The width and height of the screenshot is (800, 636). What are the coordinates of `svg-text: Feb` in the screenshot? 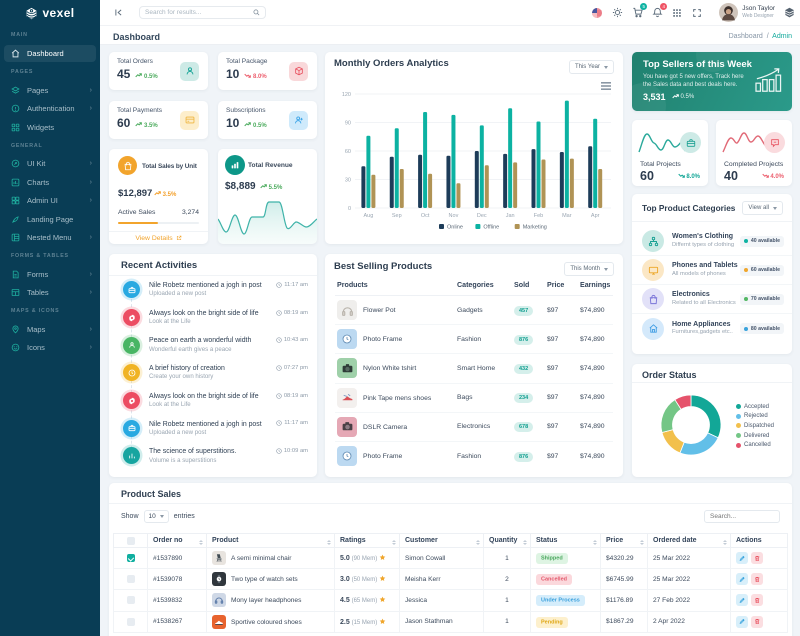 It's located at (538, 216).